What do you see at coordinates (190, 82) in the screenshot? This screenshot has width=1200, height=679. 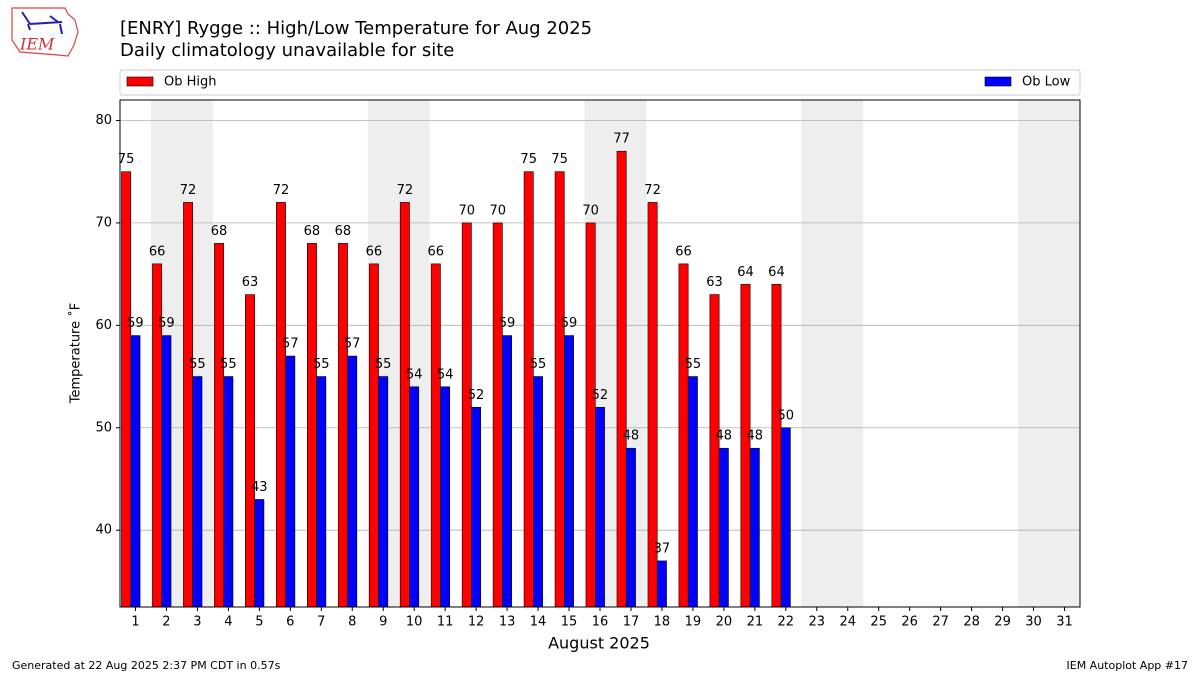 I see `legend-label: Ob High` at bounding box center [190, 82].